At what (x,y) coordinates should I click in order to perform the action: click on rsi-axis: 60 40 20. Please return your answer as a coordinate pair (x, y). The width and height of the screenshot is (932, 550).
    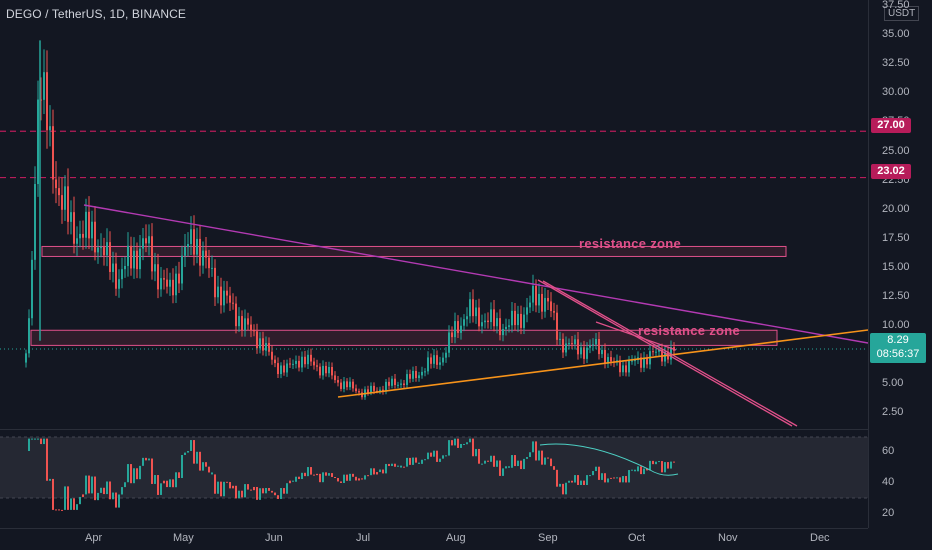
    Looking at the image, I should click on (901, 264).